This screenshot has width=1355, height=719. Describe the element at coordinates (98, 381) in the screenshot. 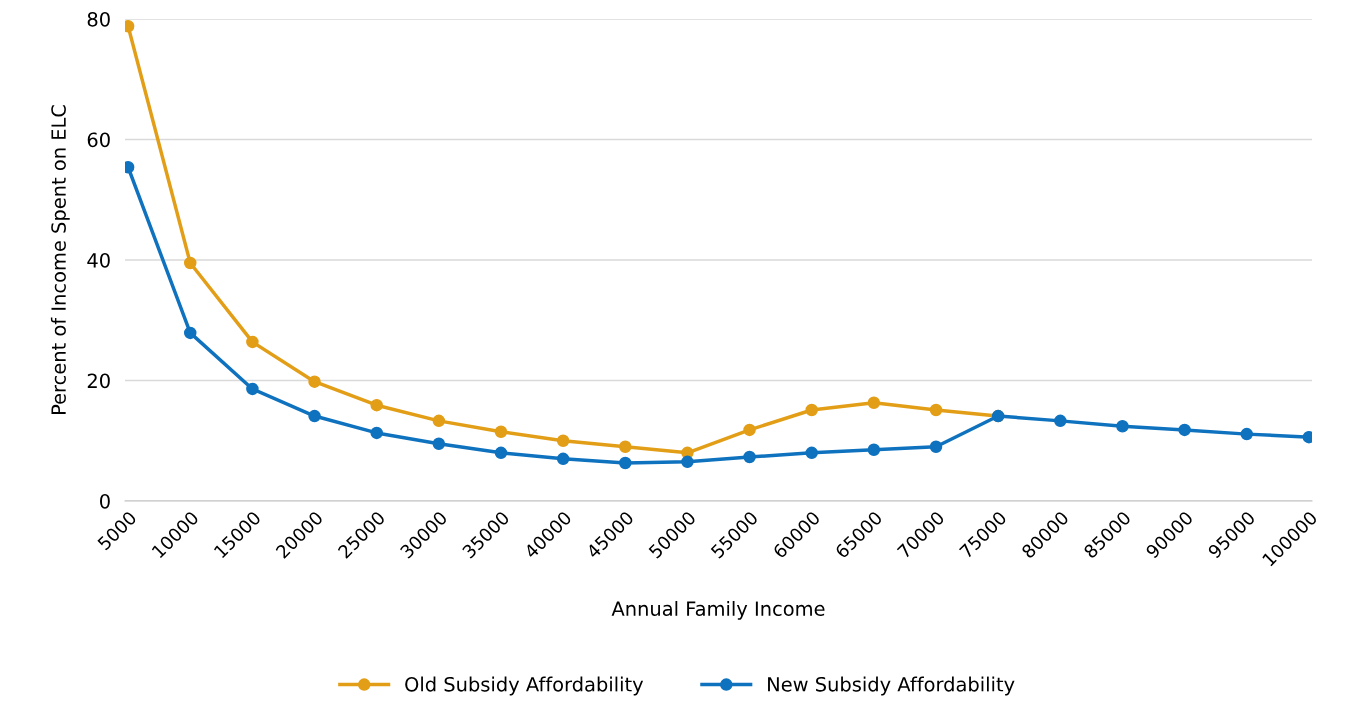

I see `y-tick-label: 20` at that location.